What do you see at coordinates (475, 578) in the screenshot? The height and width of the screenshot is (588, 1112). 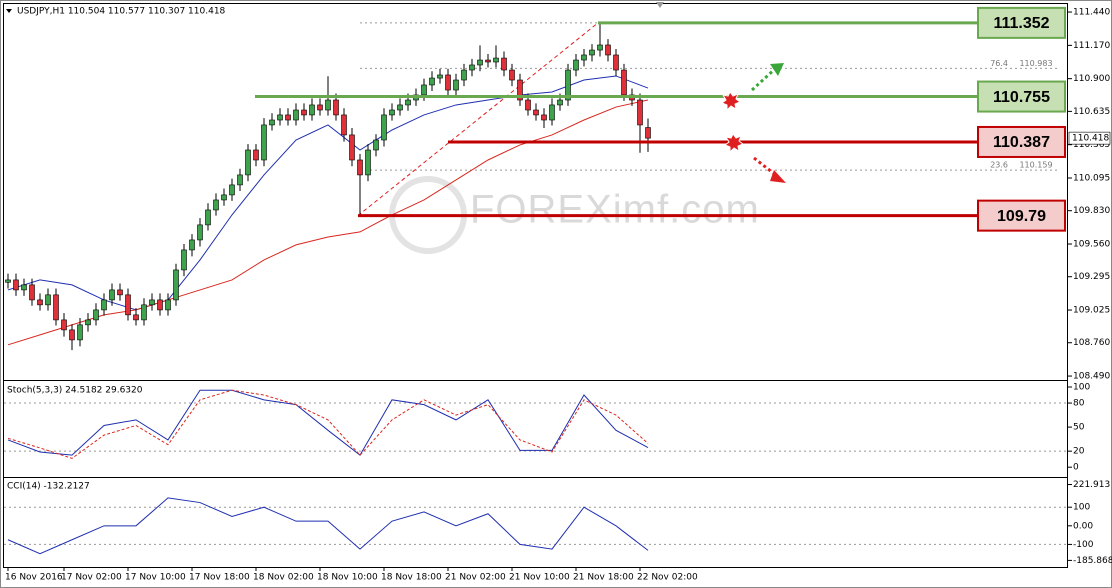 I see `x-tick-label: 21 Nov 02:00` at bounding box center [475, 578].